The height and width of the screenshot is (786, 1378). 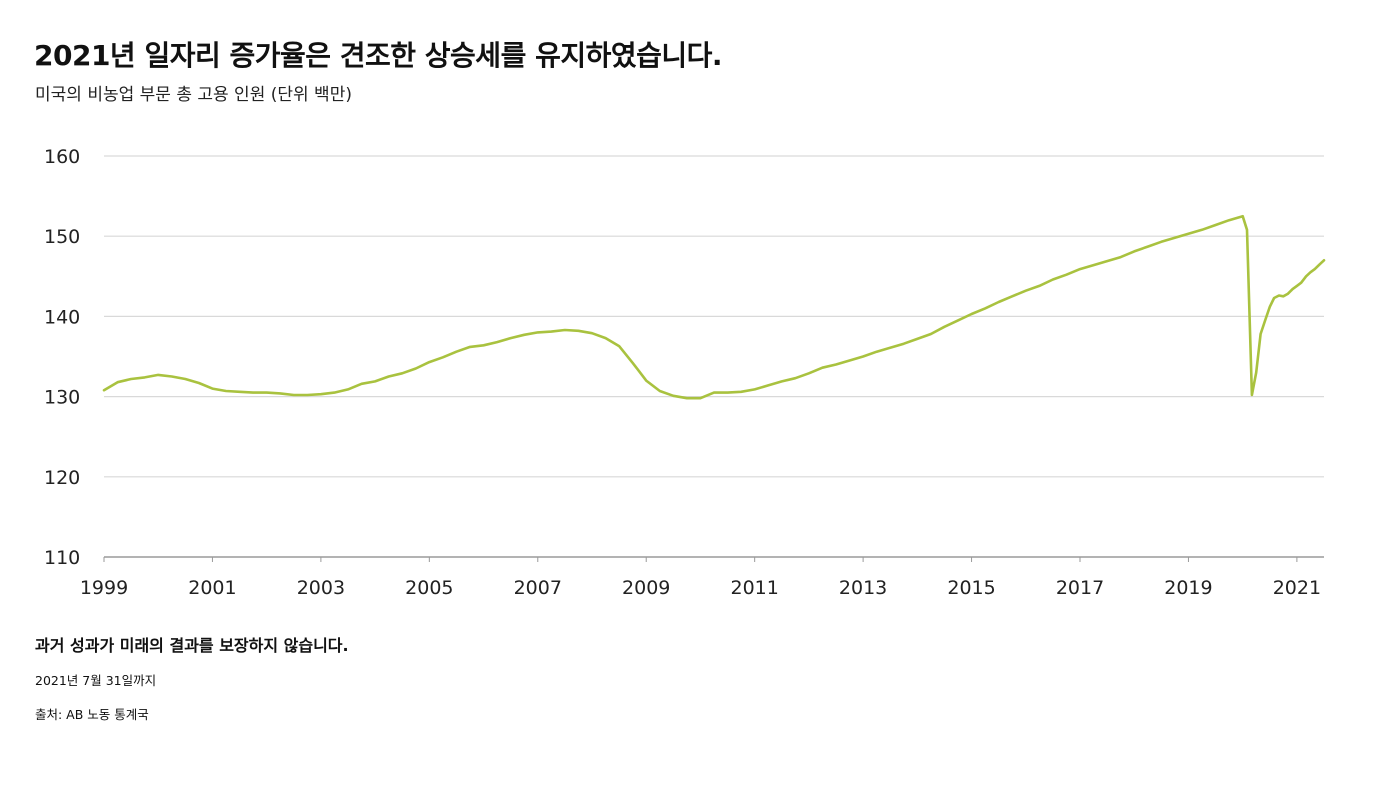 I want to click on y-tick-label: 160, so click(x=62, y=157).